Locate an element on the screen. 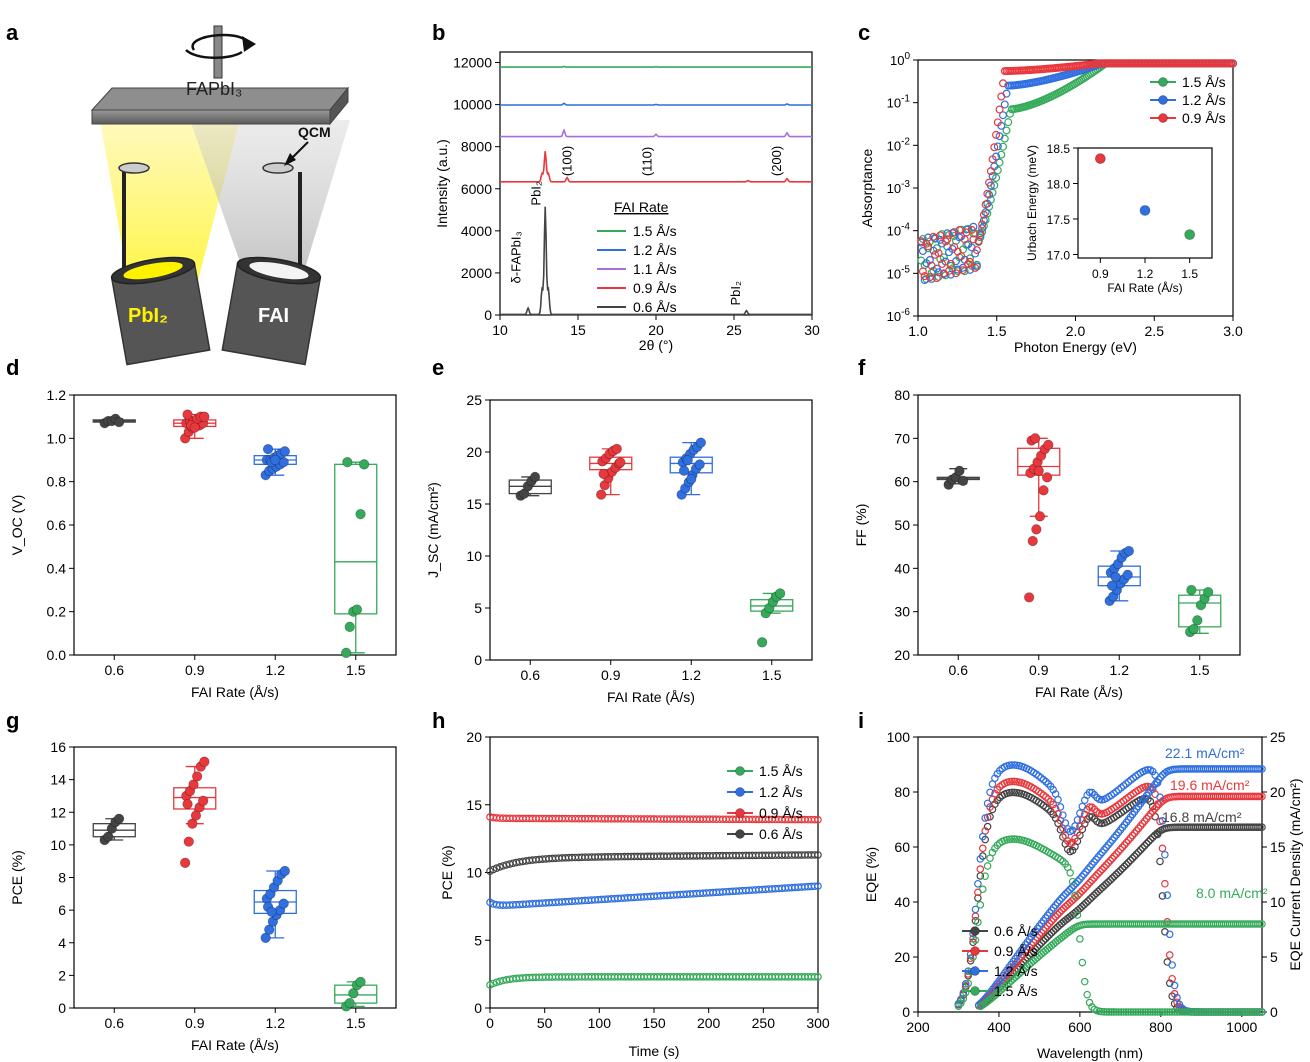 The height and width of the screenshot is (1062, 1310). xrd-trace-1.1 Å/s is located at coordinates (656, 133).